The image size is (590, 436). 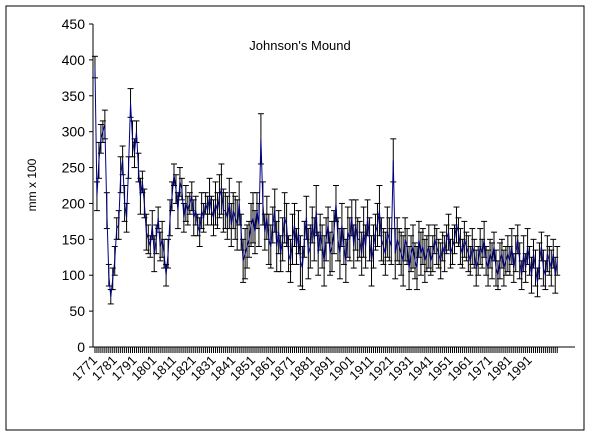 I want to click on y-tick-label: 150, so click(x=74, y=239).